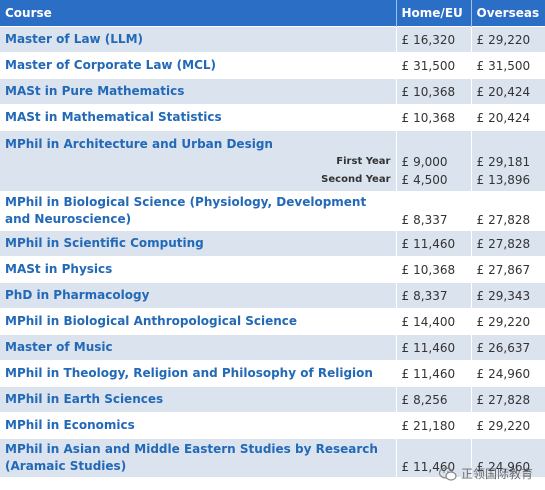  I want to click on overseas-fee-cell: £29,220, so click(508, 39).